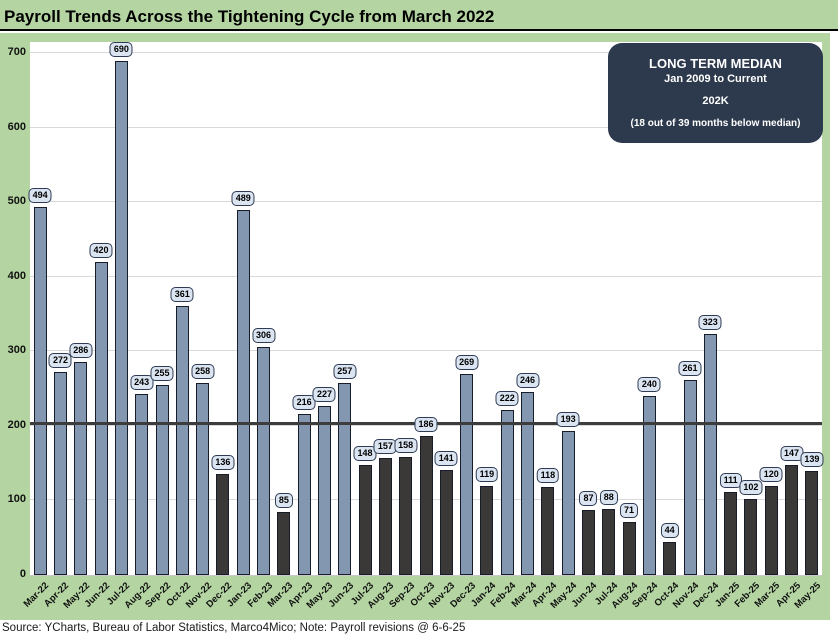 The height and width of the screenshot is (639, 838). What do you see at coordinates (16, 424) in the screenshot?
I see `y-tick-label: 200` at bounding box center [16, 424].